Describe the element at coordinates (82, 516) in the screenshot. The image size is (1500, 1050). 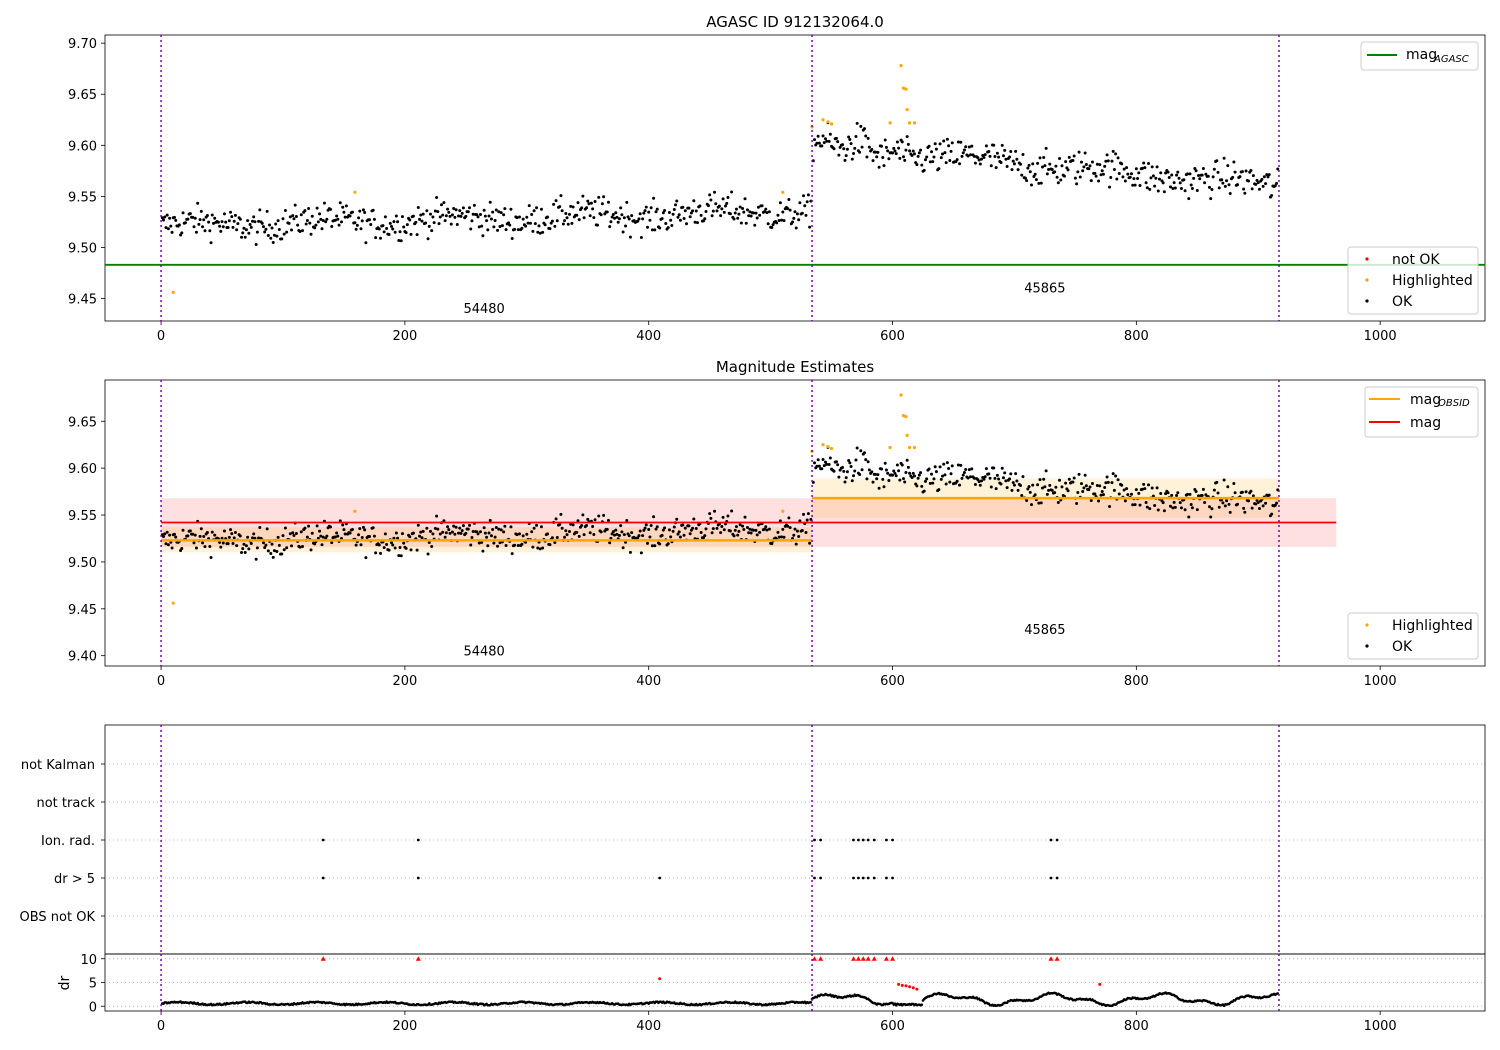
I see `y-tick-label: 9.55` at that location.